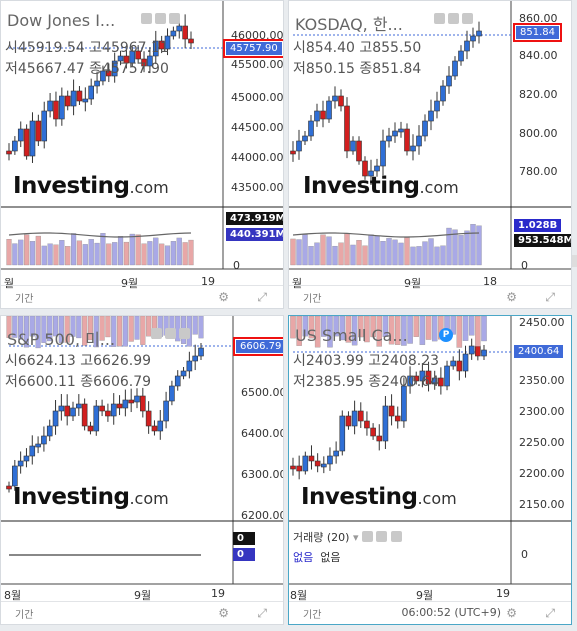 Image resolution: width=577 pixels, height=631 pixels. I want to click on volume-indicator-title: 거래량 (20), so click(321, 537).